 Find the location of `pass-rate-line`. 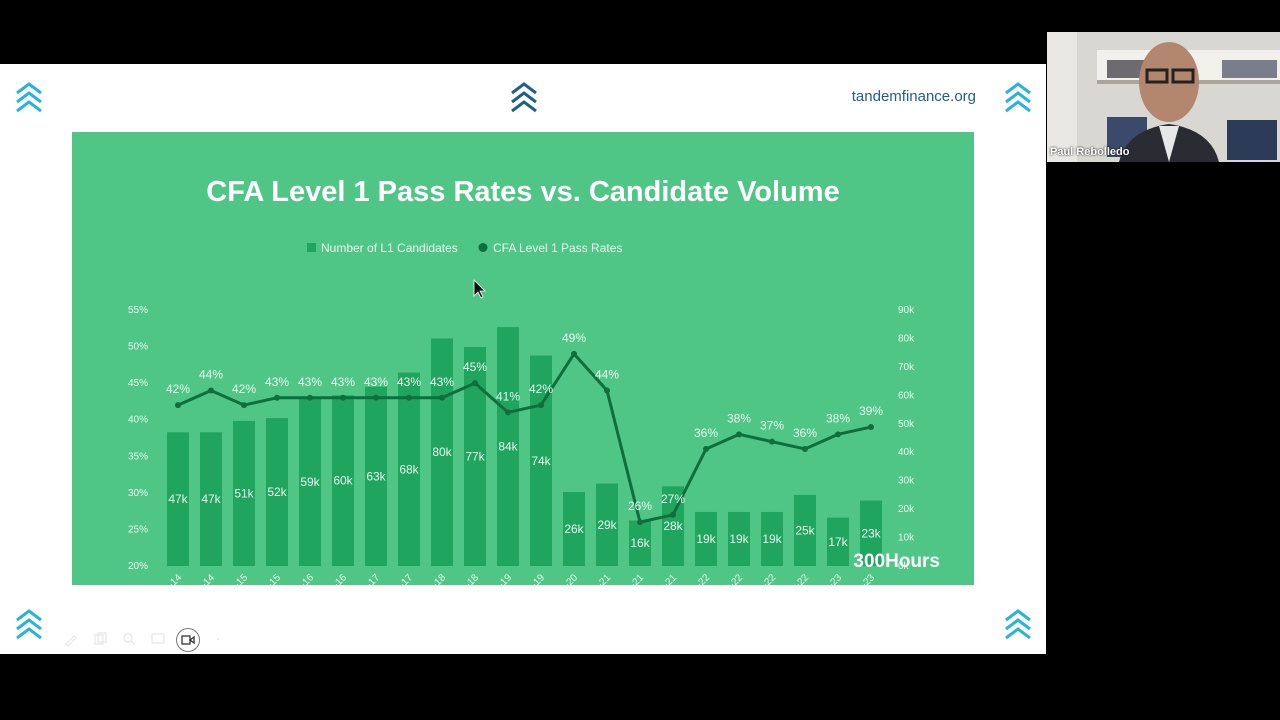

pass-rate-line is located at coordinates (524, 437).